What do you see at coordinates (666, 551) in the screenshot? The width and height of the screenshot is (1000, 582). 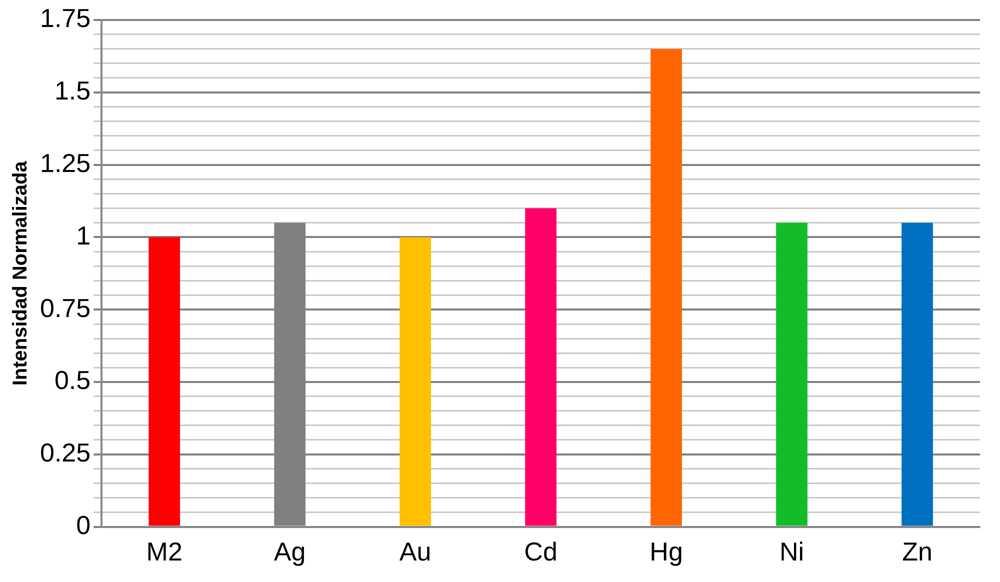 I see `x-tick-label: Hg` at bounding box center [666, 551].